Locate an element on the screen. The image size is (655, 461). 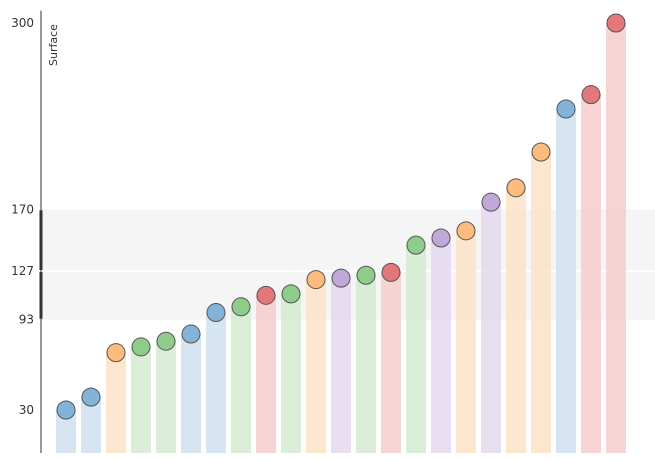
y-ticks: 30 93 127 170 300 is located at coordinates (22, 216).